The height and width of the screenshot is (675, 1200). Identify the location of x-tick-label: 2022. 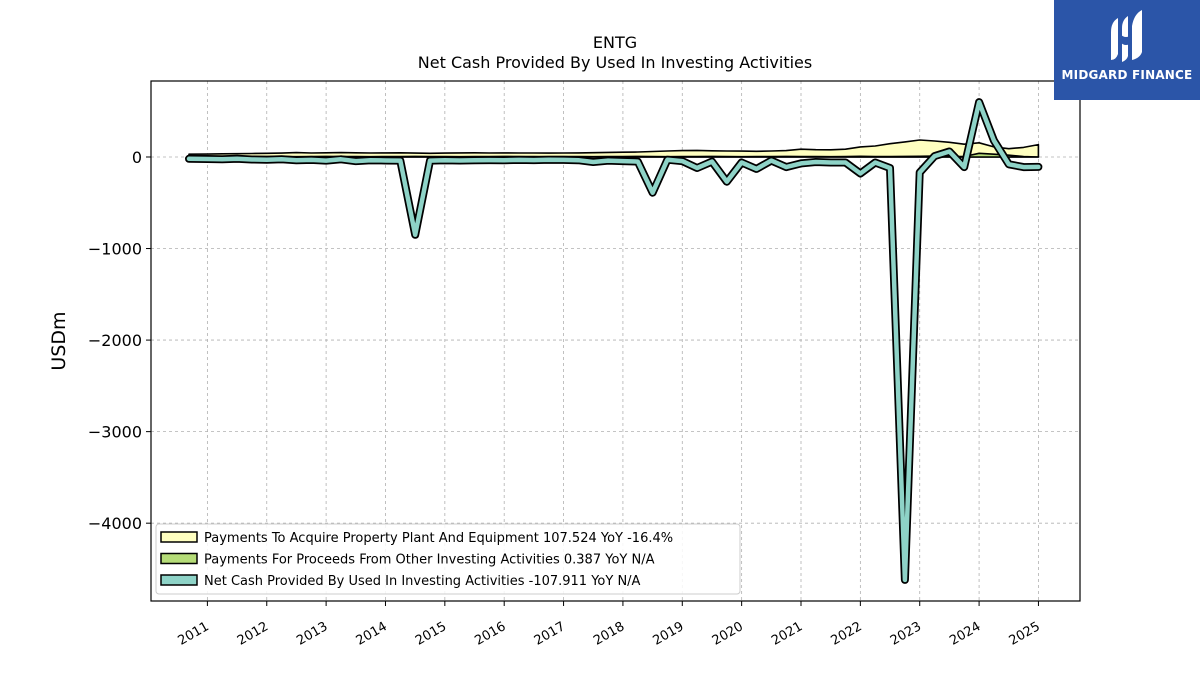
(847, 634).